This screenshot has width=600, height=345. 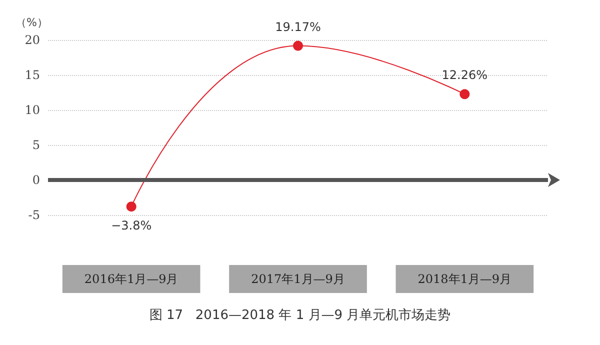 What do you see at coordinates (465, 279) in the screenshot?
I see `x-tick-label: 2018年1月—9月` at bounding box center [465, 279].